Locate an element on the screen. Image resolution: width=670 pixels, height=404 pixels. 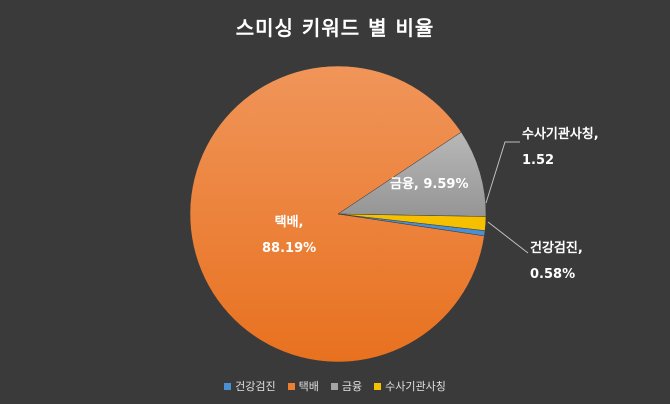
slice-finance is located at coordinates (412, 174).